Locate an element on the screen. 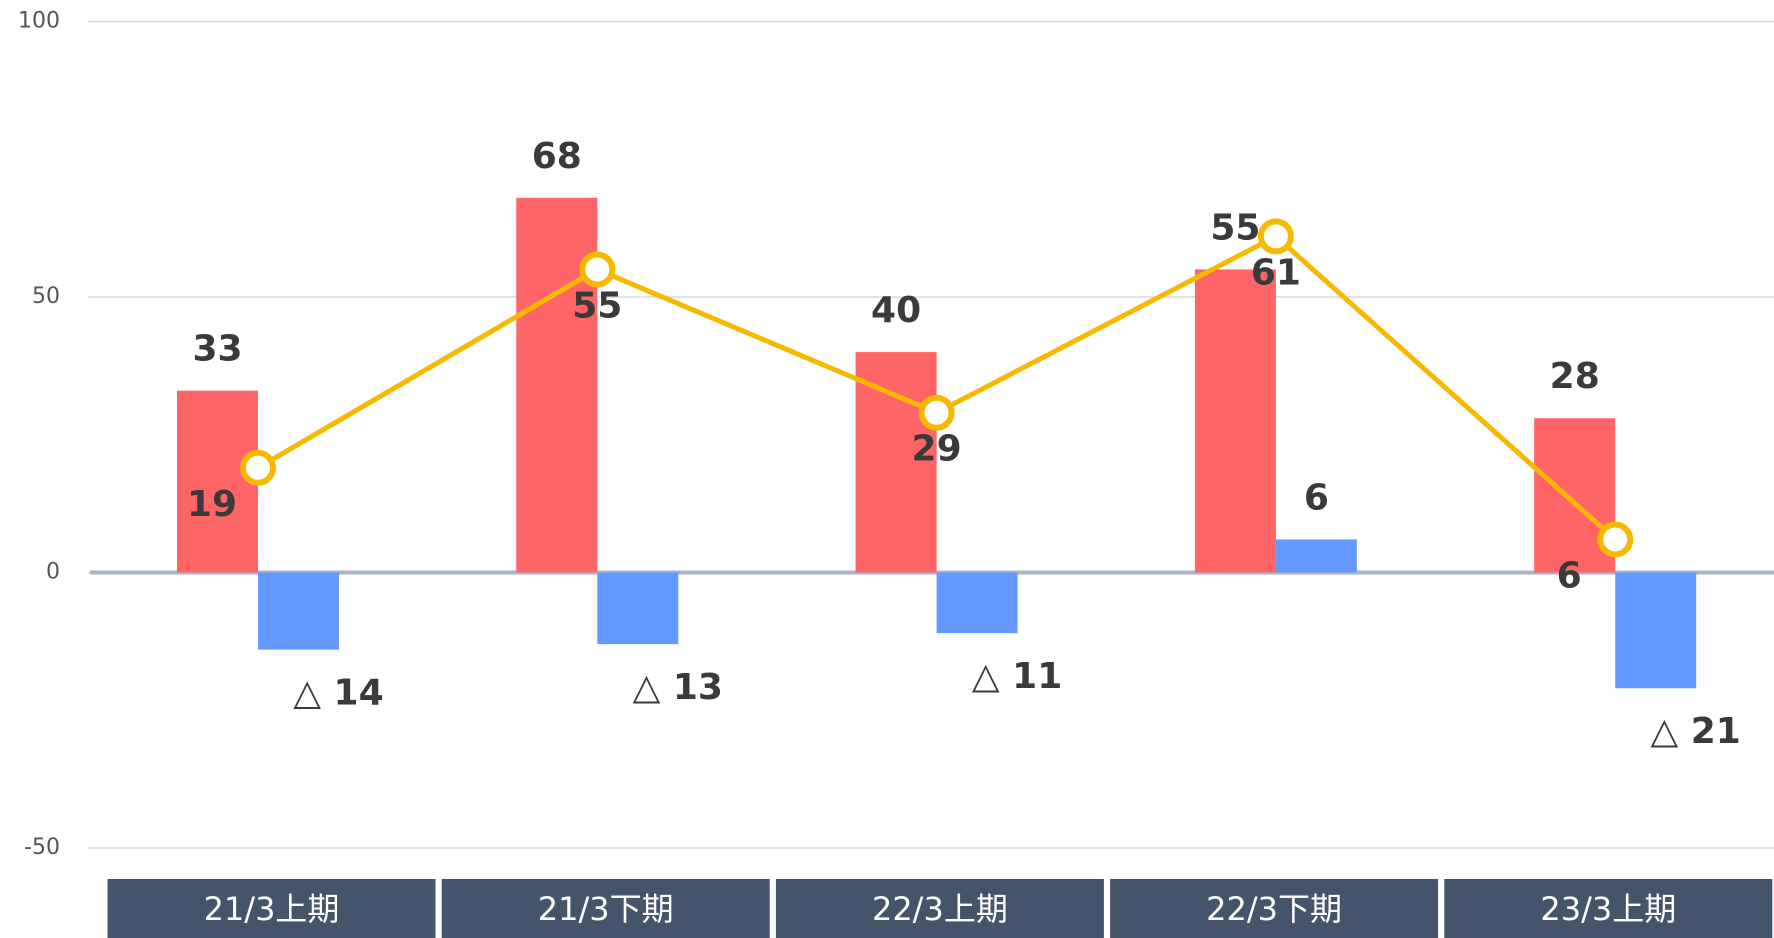 Image resolution: width=1774 pixels, height=938 pixels. data-label: △ 13 is located at coordinates (678, 687).